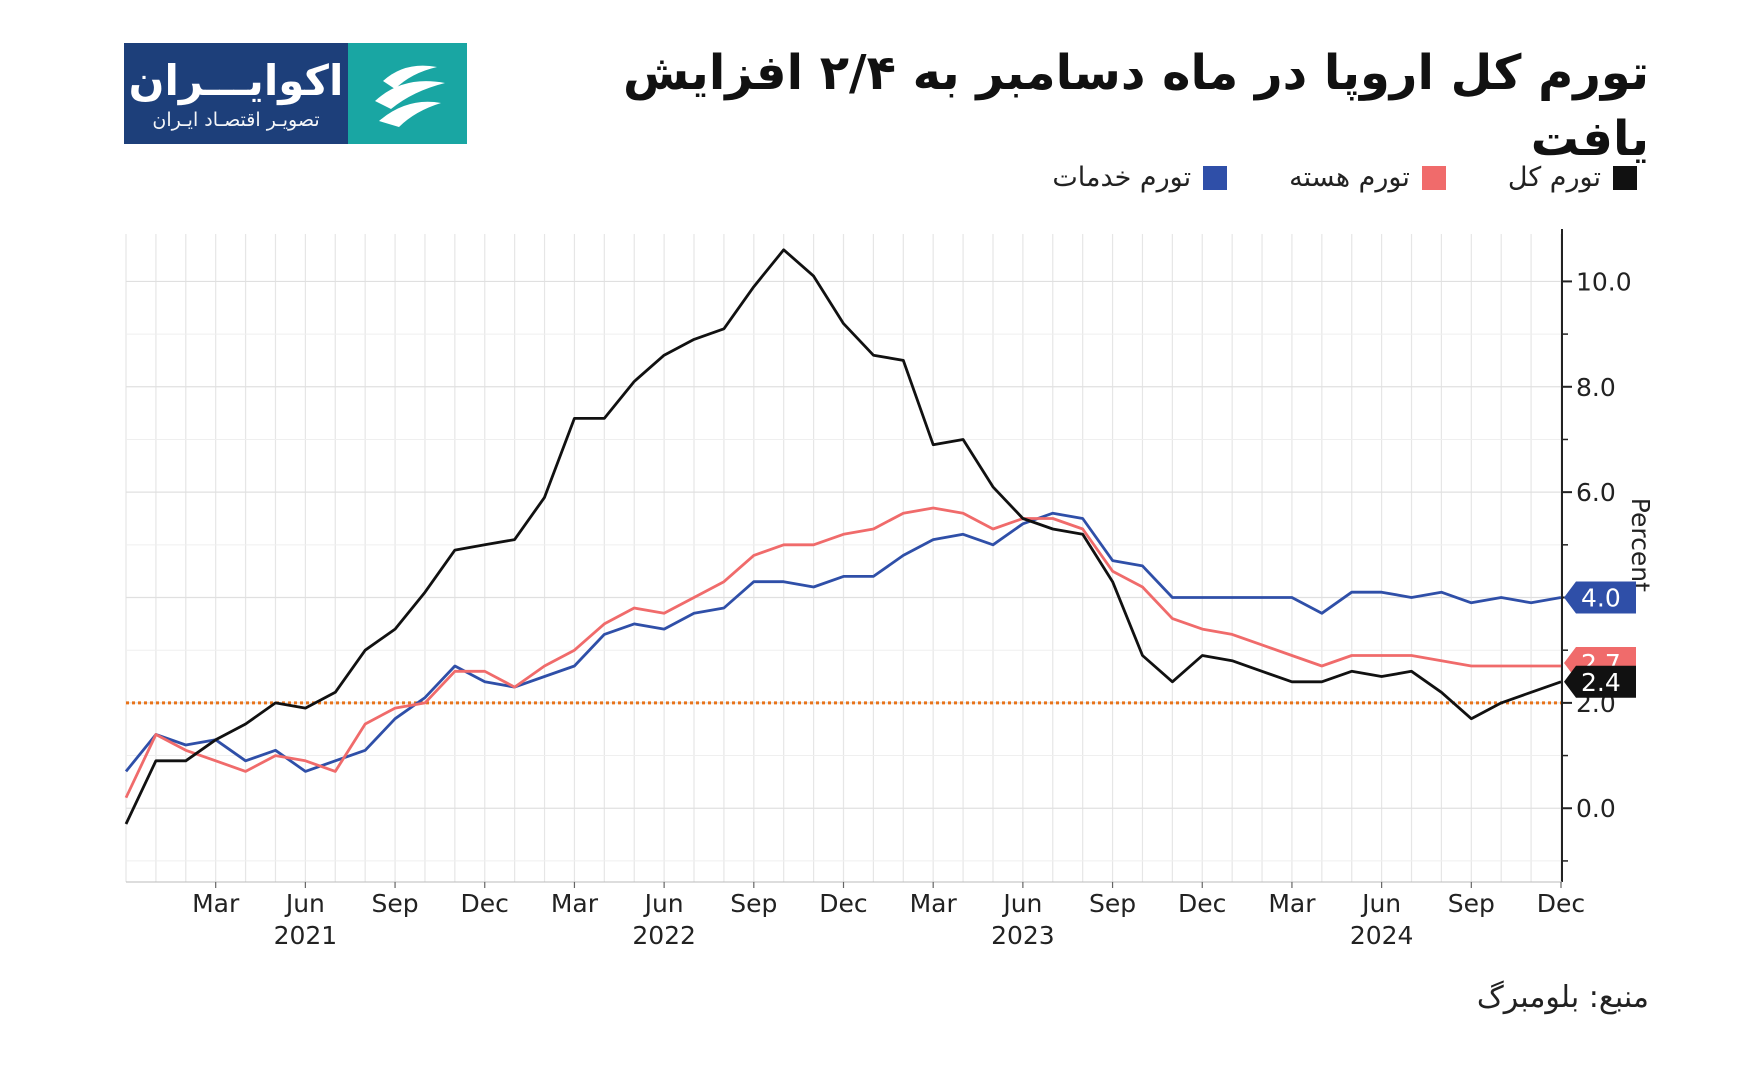  Describe the element at coordinates (1562, 997) in the screenshot. I see `source-note: منبع: بلومبرگ` at that location.